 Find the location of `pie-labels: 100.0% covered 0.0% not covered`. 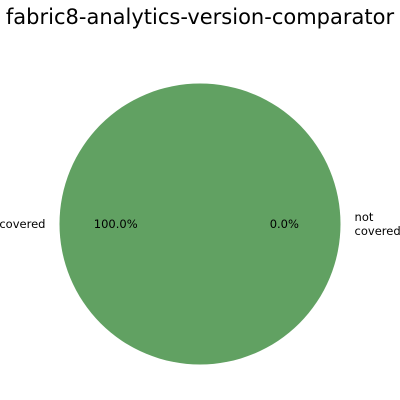

pie-labels: 100.0% covered 0.0% not covered is located at coordinates (200, 224).